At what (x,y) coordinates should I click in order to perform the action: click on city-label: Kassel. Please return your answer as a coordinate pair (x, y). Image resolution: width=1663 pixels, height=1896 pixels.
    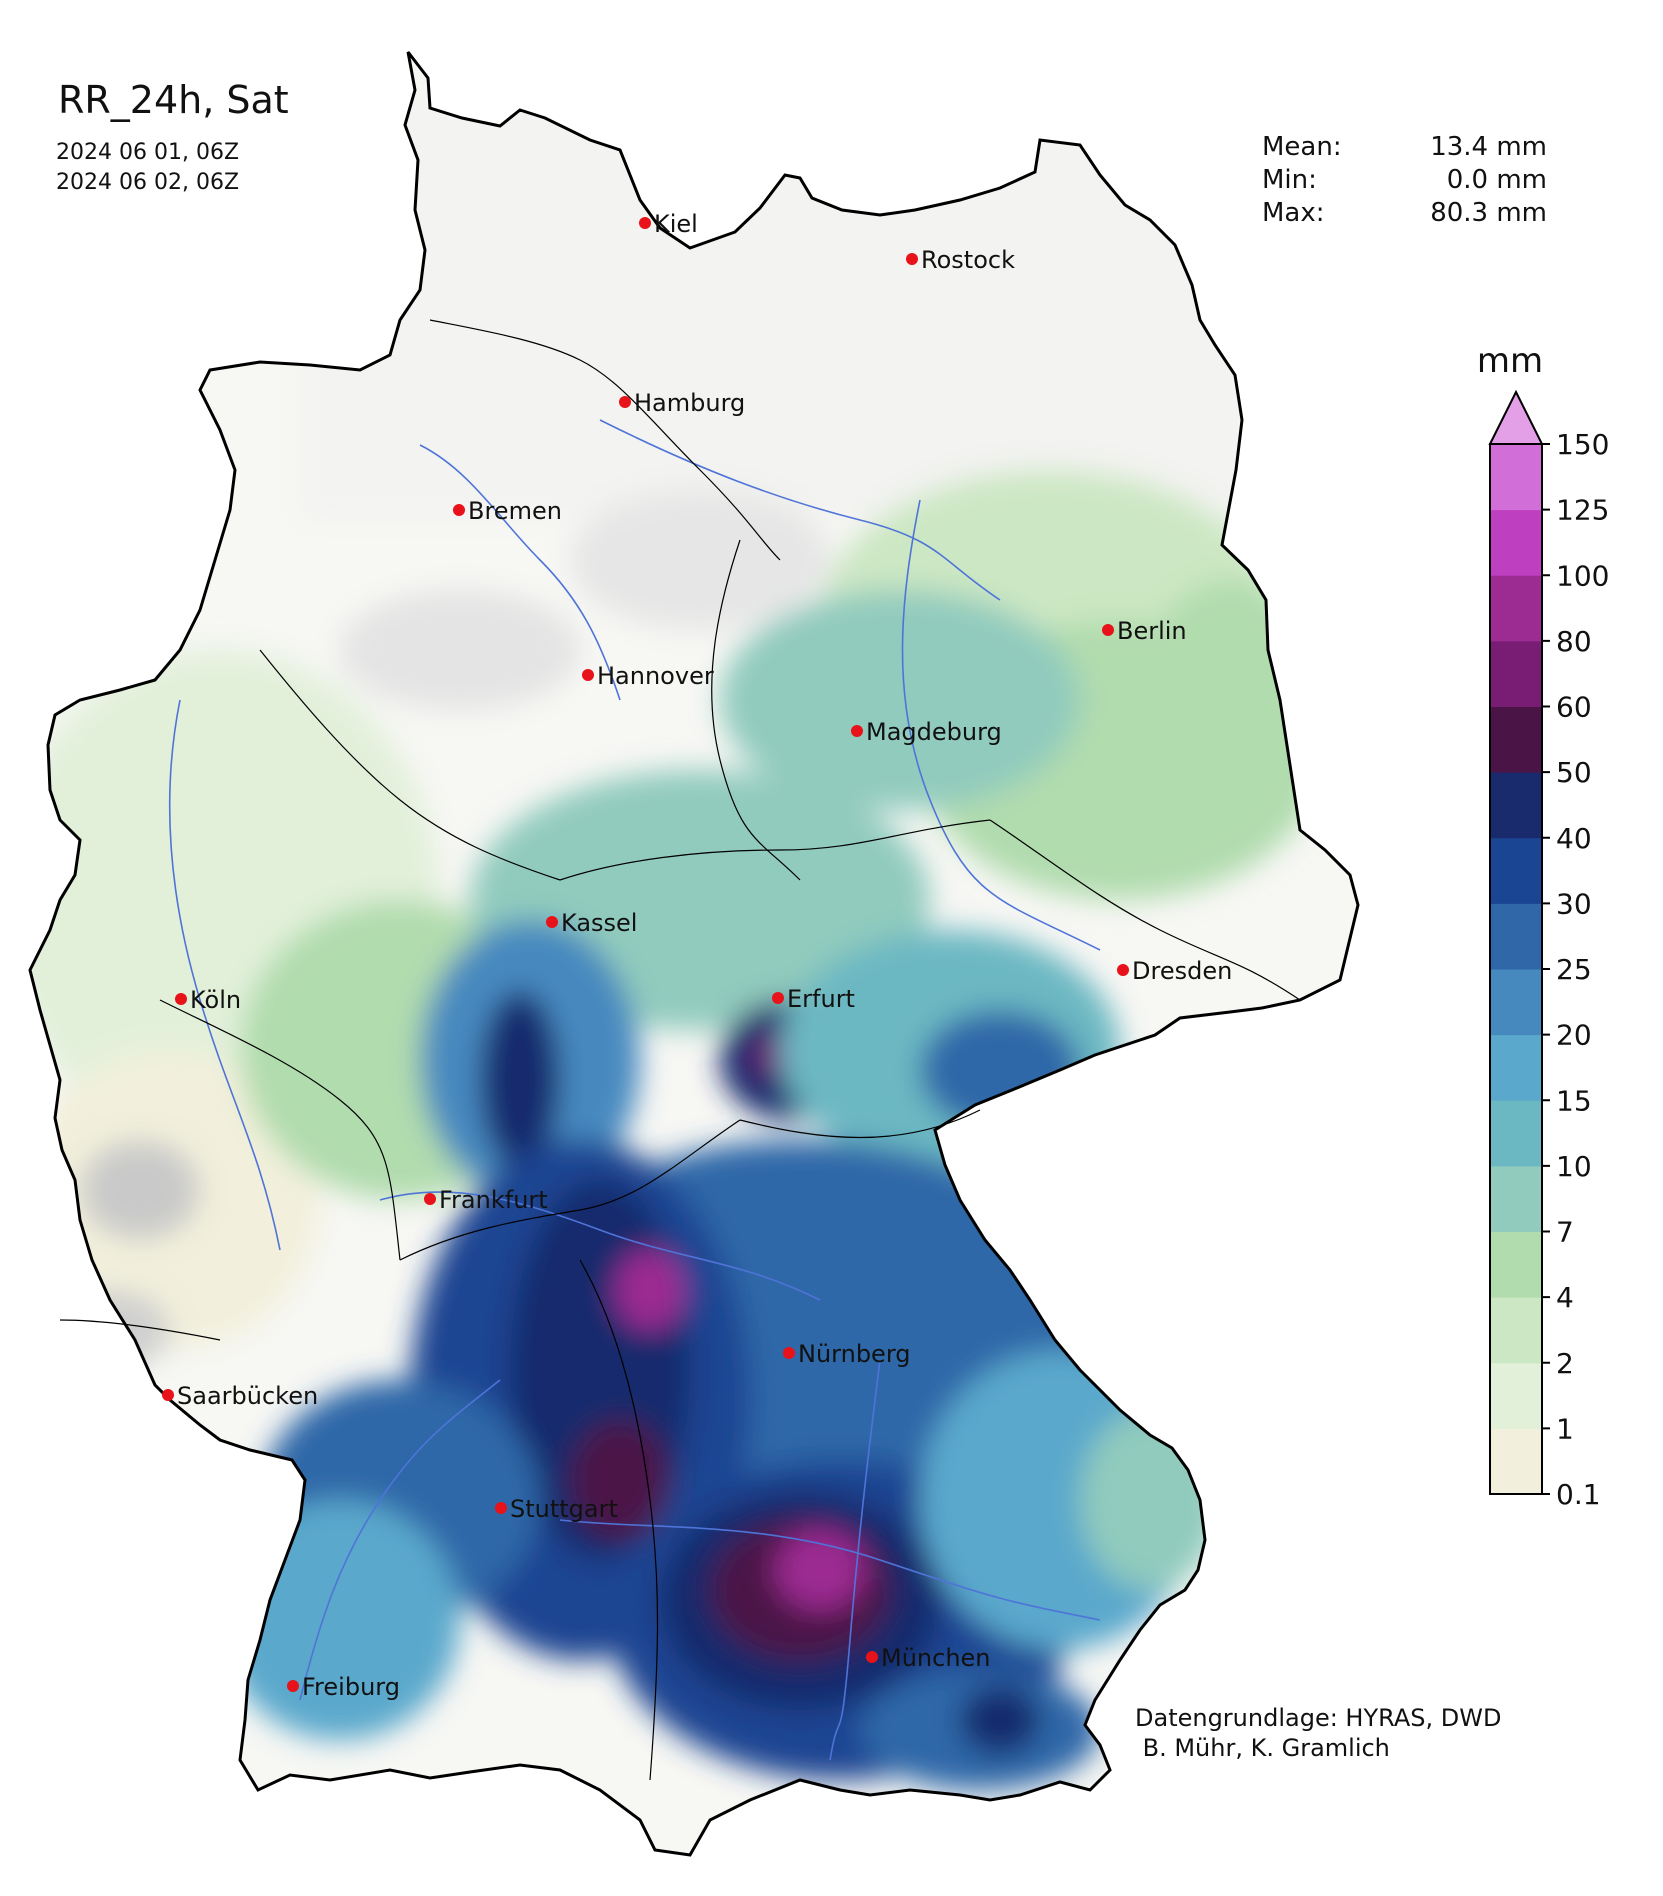
    Looking at the image, I should click on (599, 923).